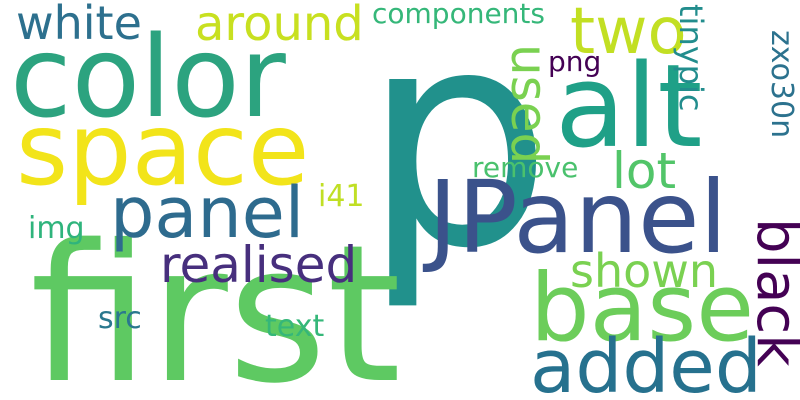 The image size is (800, 400). Describe the element at coordinates (644, 271) in the screenshot. I see `word-shown: shown` at that location.